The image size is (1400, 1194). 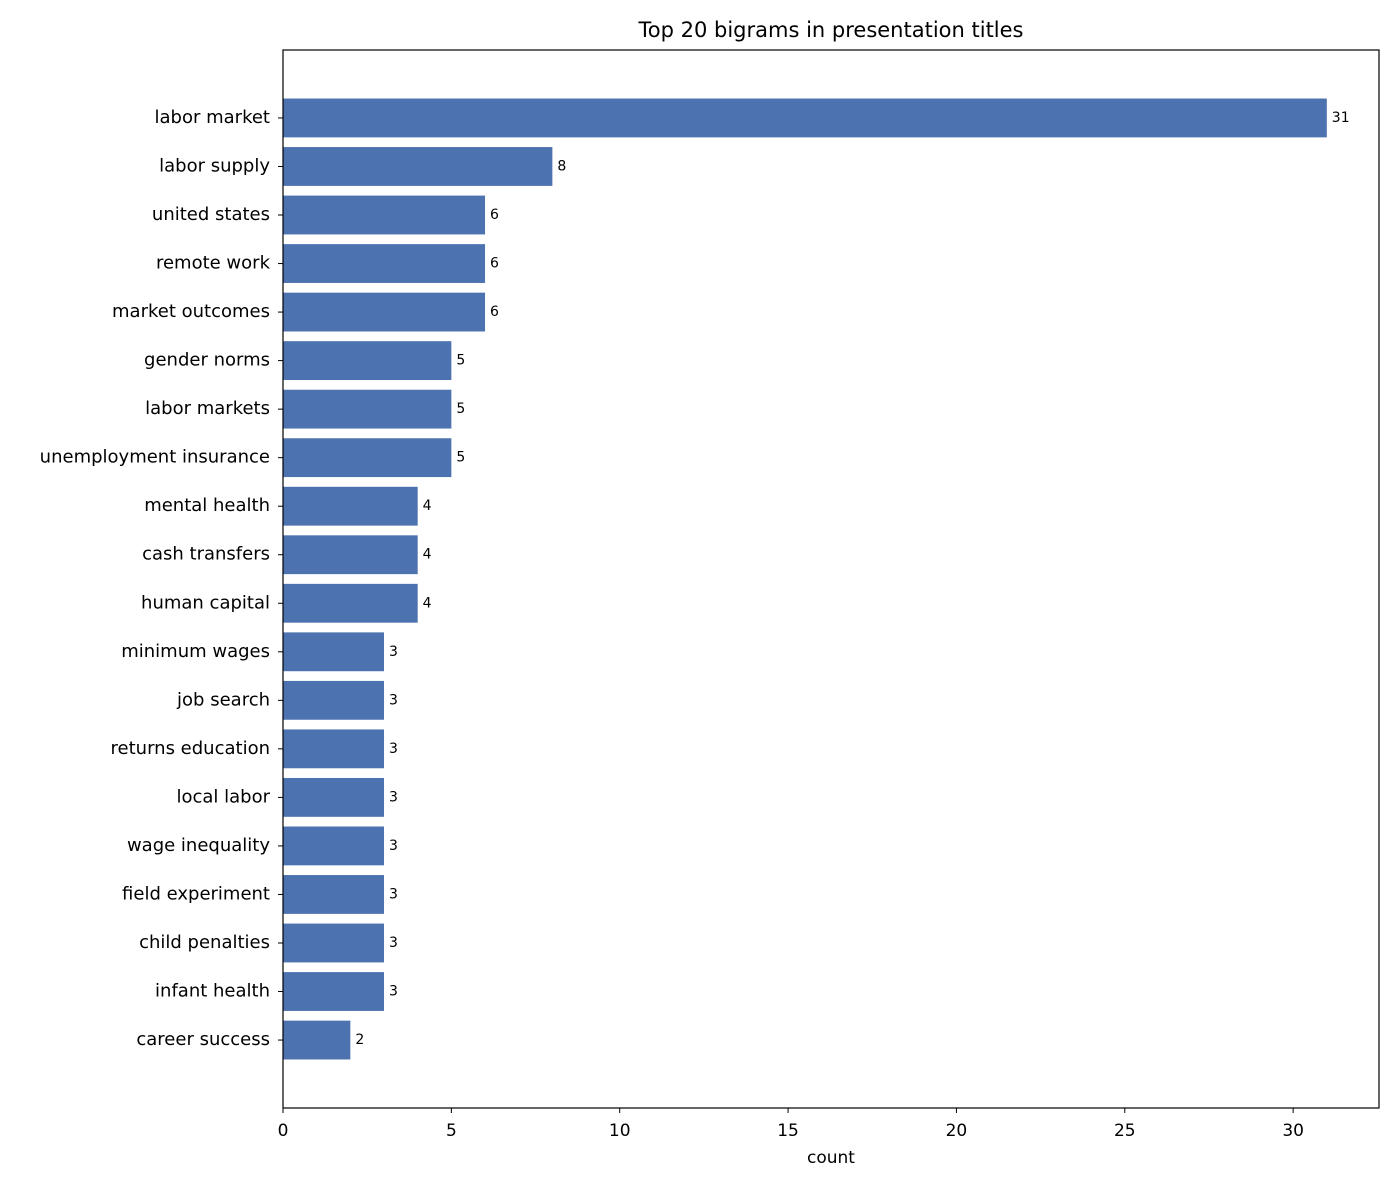 I want to click on x-tick-label: 30, so click(x=1293, y=1131).